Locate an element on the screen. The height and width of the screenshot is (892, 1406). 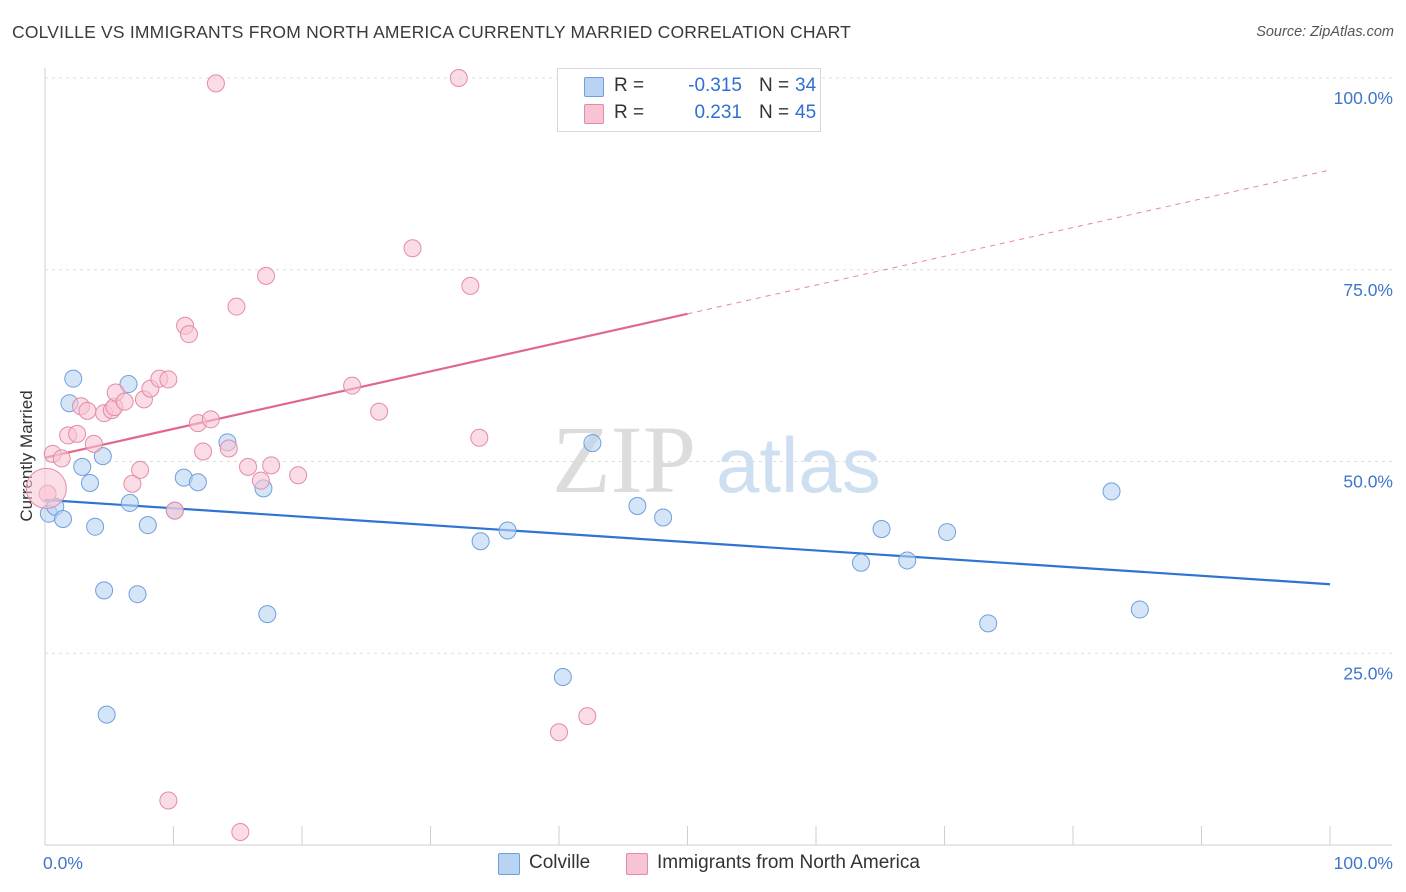
x-tick-label: 0.0% is located at coordinates (63, 863).